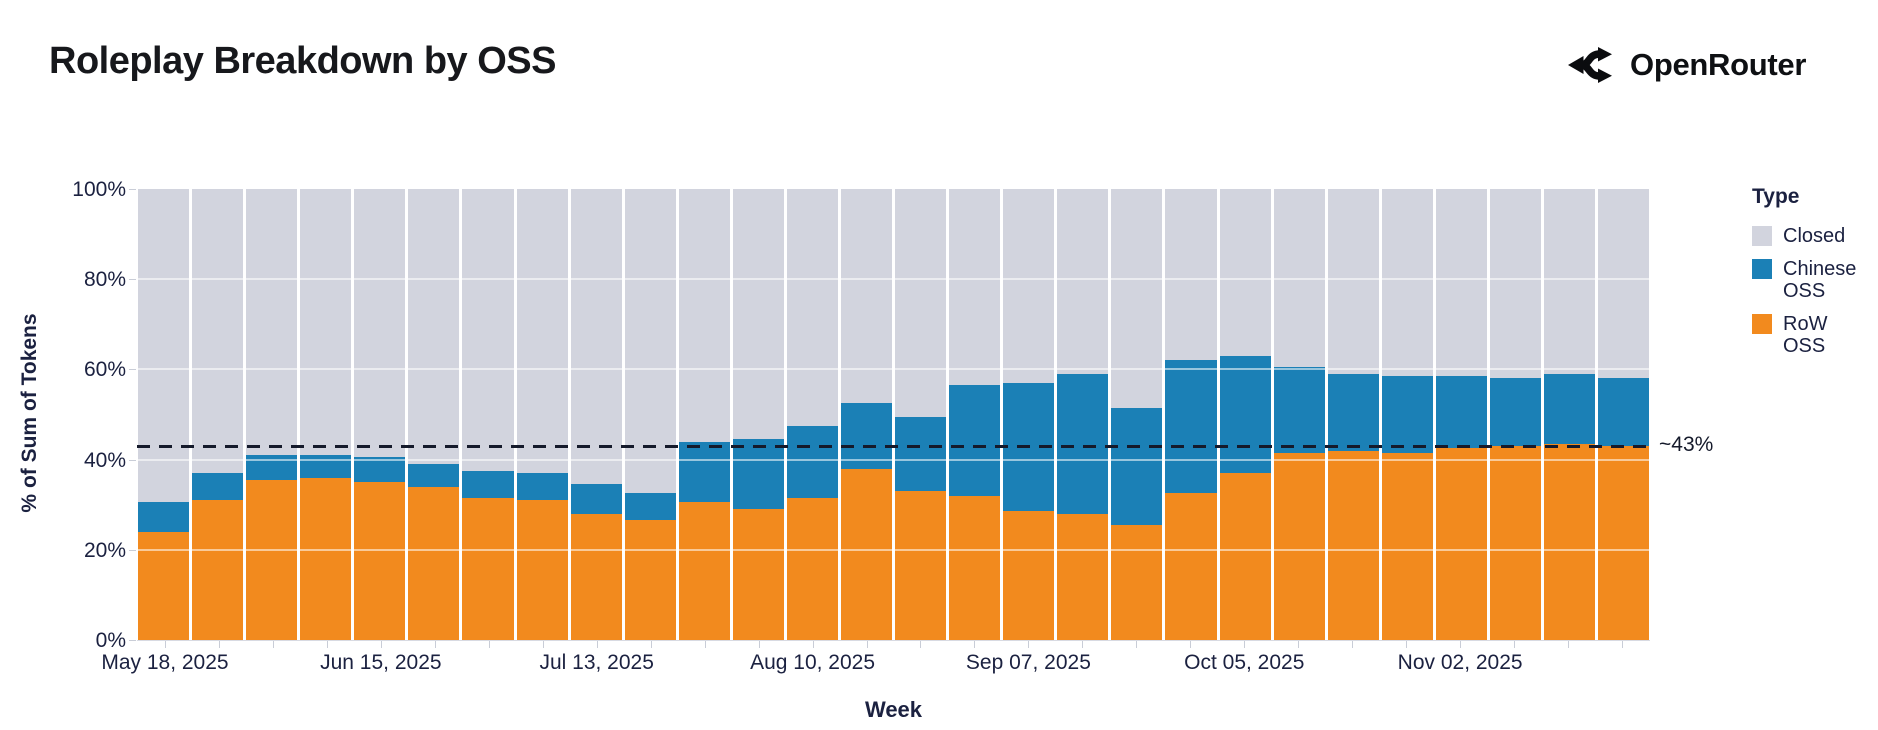 Image resolution: width=1878 pixels, height=730 pixels. What do you see at coordinates (104, 370) in the screenshot?
I see `y-tick-label-60%: 60%` at bounding box center [104, 370].